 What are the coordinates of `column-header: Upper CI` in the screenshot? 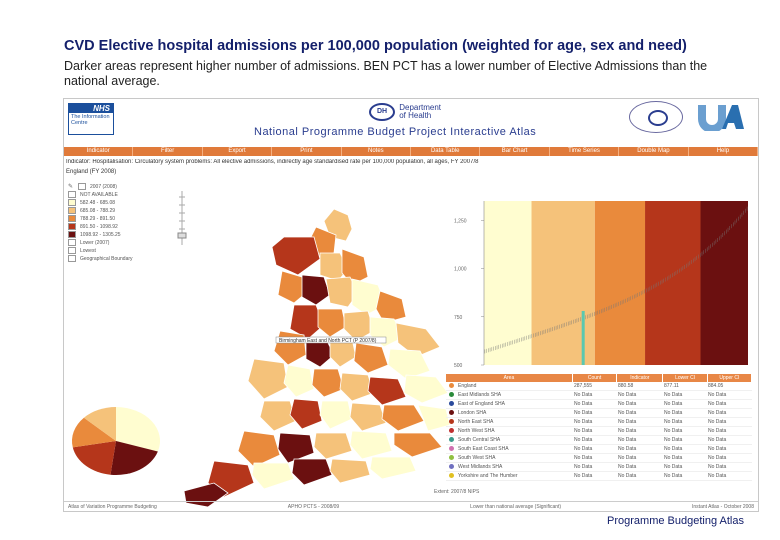 It's located at (730, 378).